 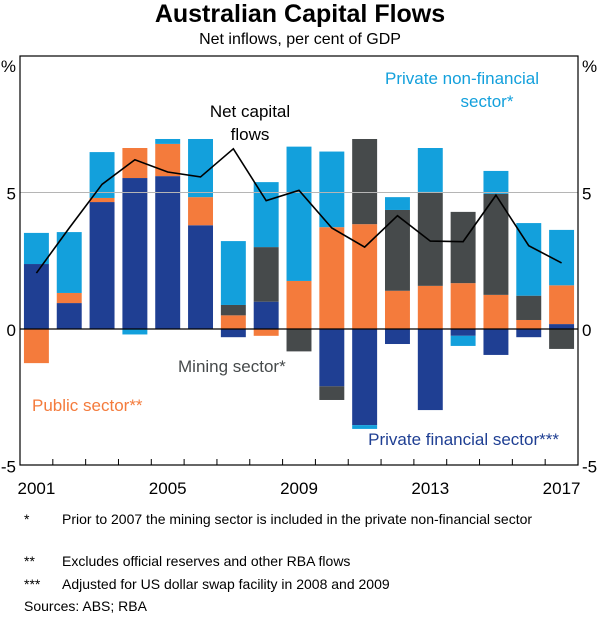 I want to click on y-tick-label-left: -5, so click(x=8, y=467).